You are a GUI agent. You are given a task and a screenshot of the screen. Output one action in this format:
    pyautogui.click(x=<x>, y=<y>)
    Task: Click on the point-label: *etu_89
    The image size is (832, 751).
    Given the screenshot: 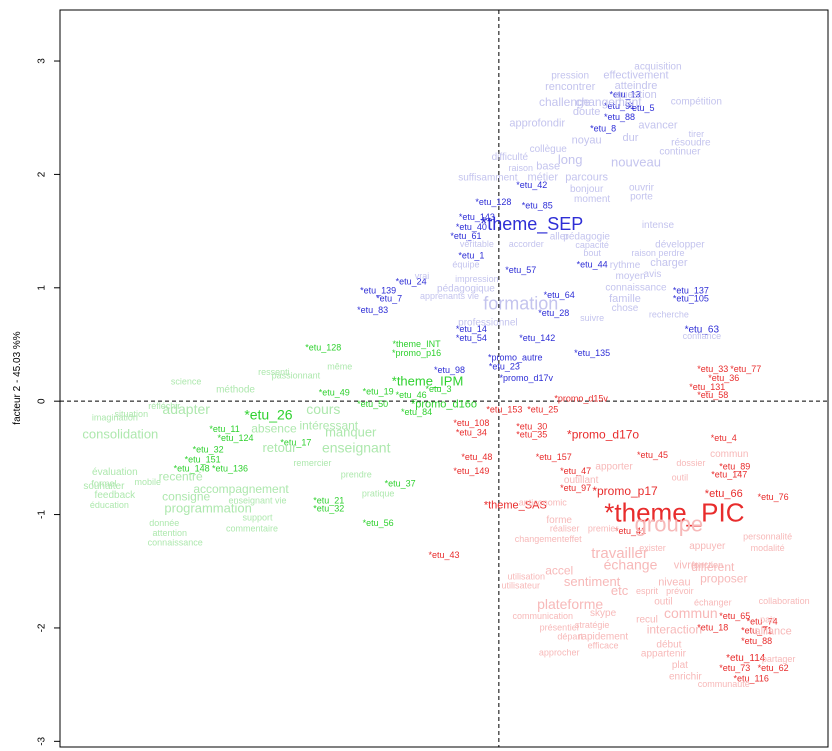 What is the action you would take?
    pyautogui.click(x=734, y=466)
    